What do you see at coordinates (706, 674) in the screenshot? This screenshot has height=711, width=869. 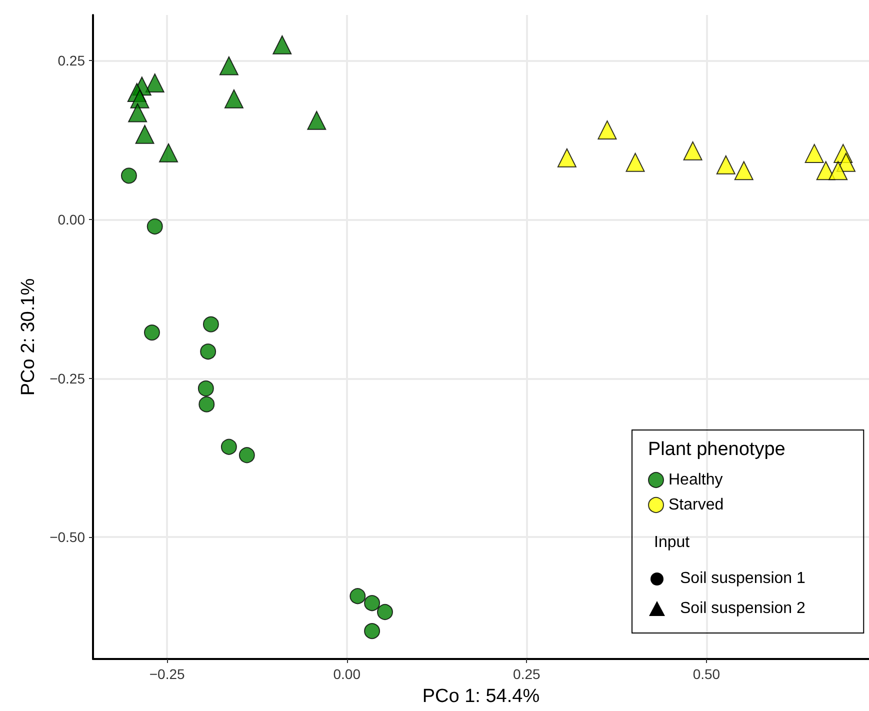 I see `x-tick-label: 0.50` at bounding box center [706, 674].